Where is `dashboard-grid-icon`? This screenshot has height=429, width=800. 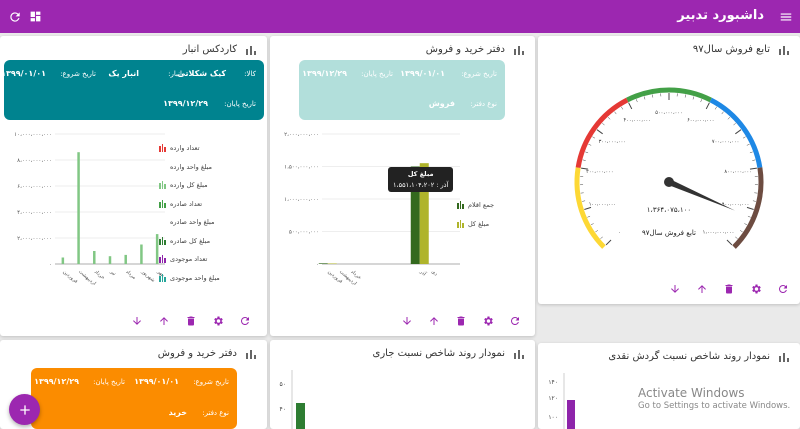 dashboard-grid-icon is located at coordinates (35, 16).